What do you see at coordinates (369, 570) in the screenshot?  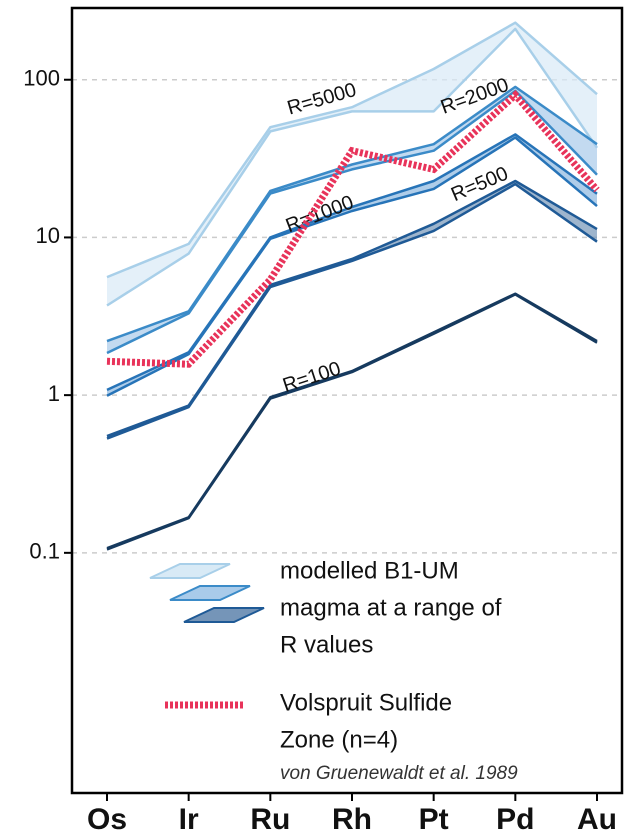 I see `legend-text: modelled B1-UM` at bounding box center [369, 570].